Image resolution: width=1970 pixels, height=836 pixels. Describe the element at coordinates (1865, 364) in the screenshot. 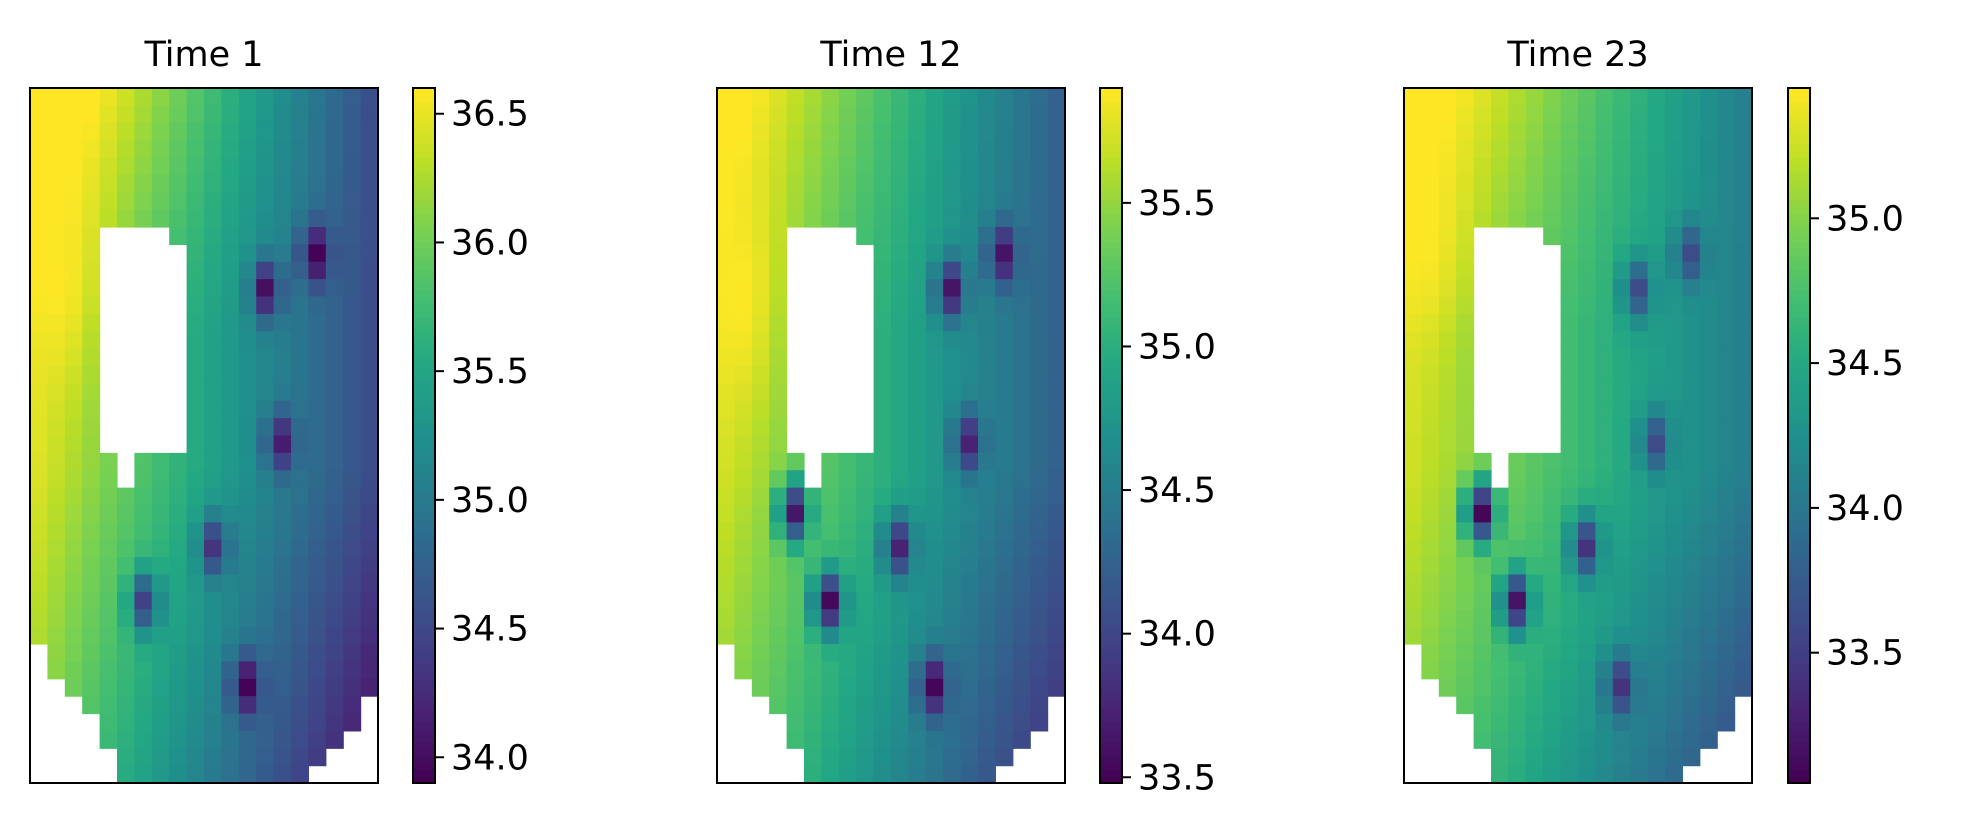

I see `colorbar-tick-label: 34.5` at that location.